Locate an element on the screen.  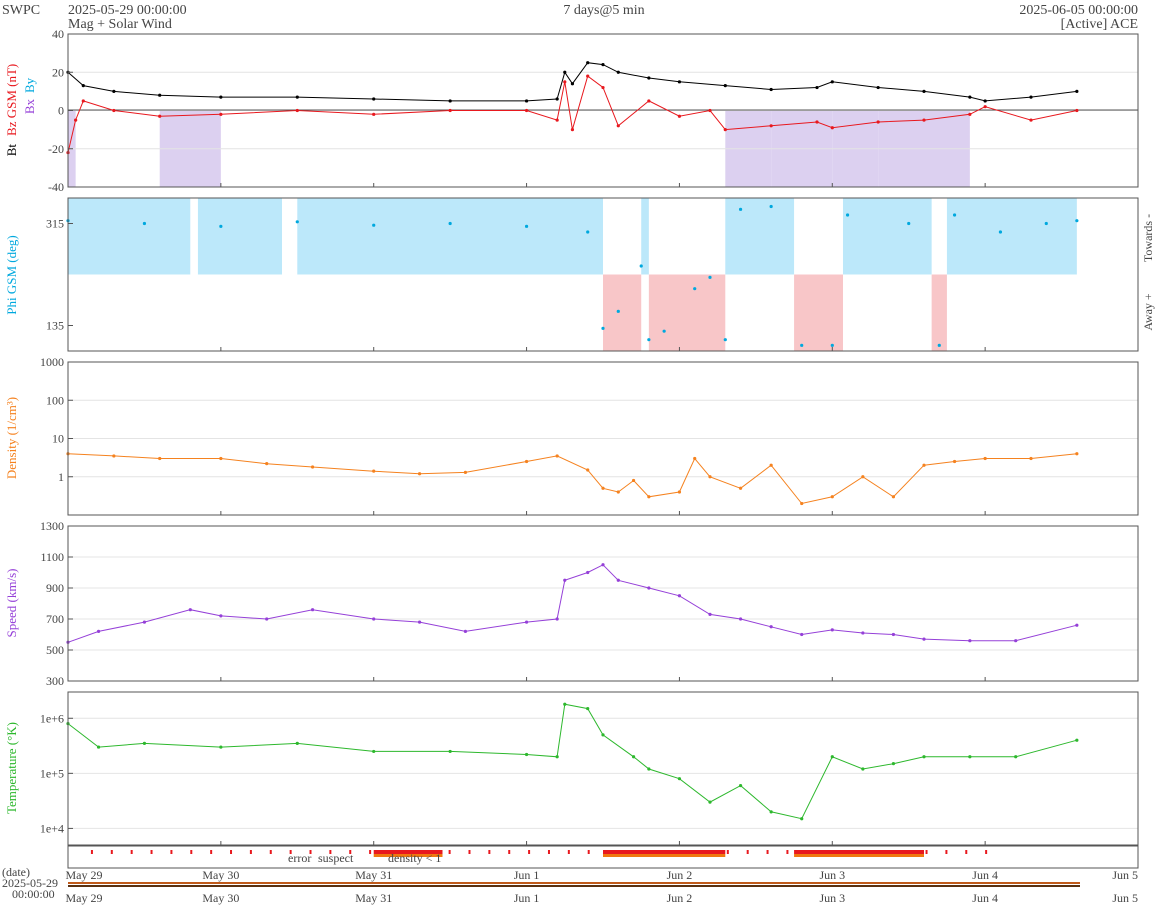
density-flag-span is located at coordinates (664, 855).